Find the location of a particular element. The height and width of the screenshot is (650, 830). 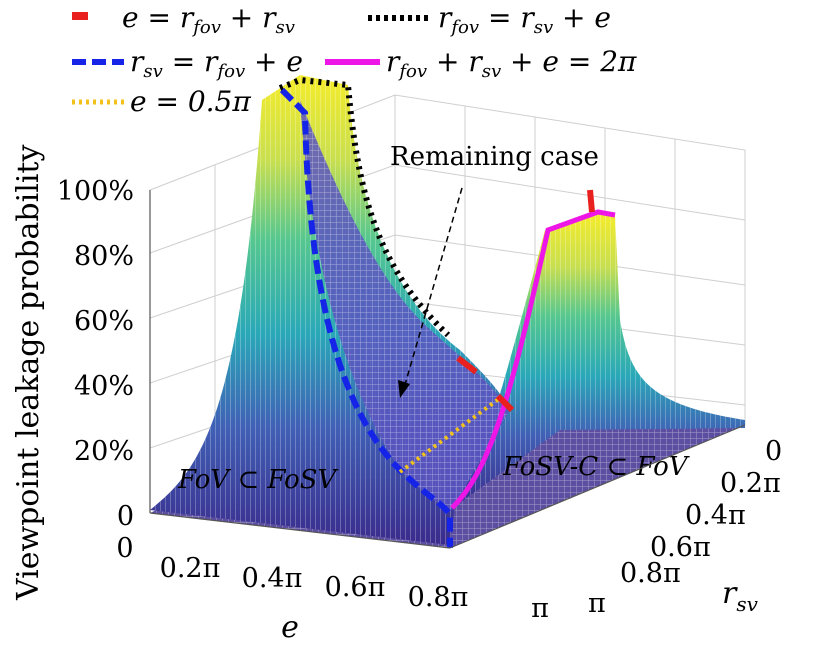

z-axis-label: Viewpoint leakage probability is located at coordinates (28, 373).